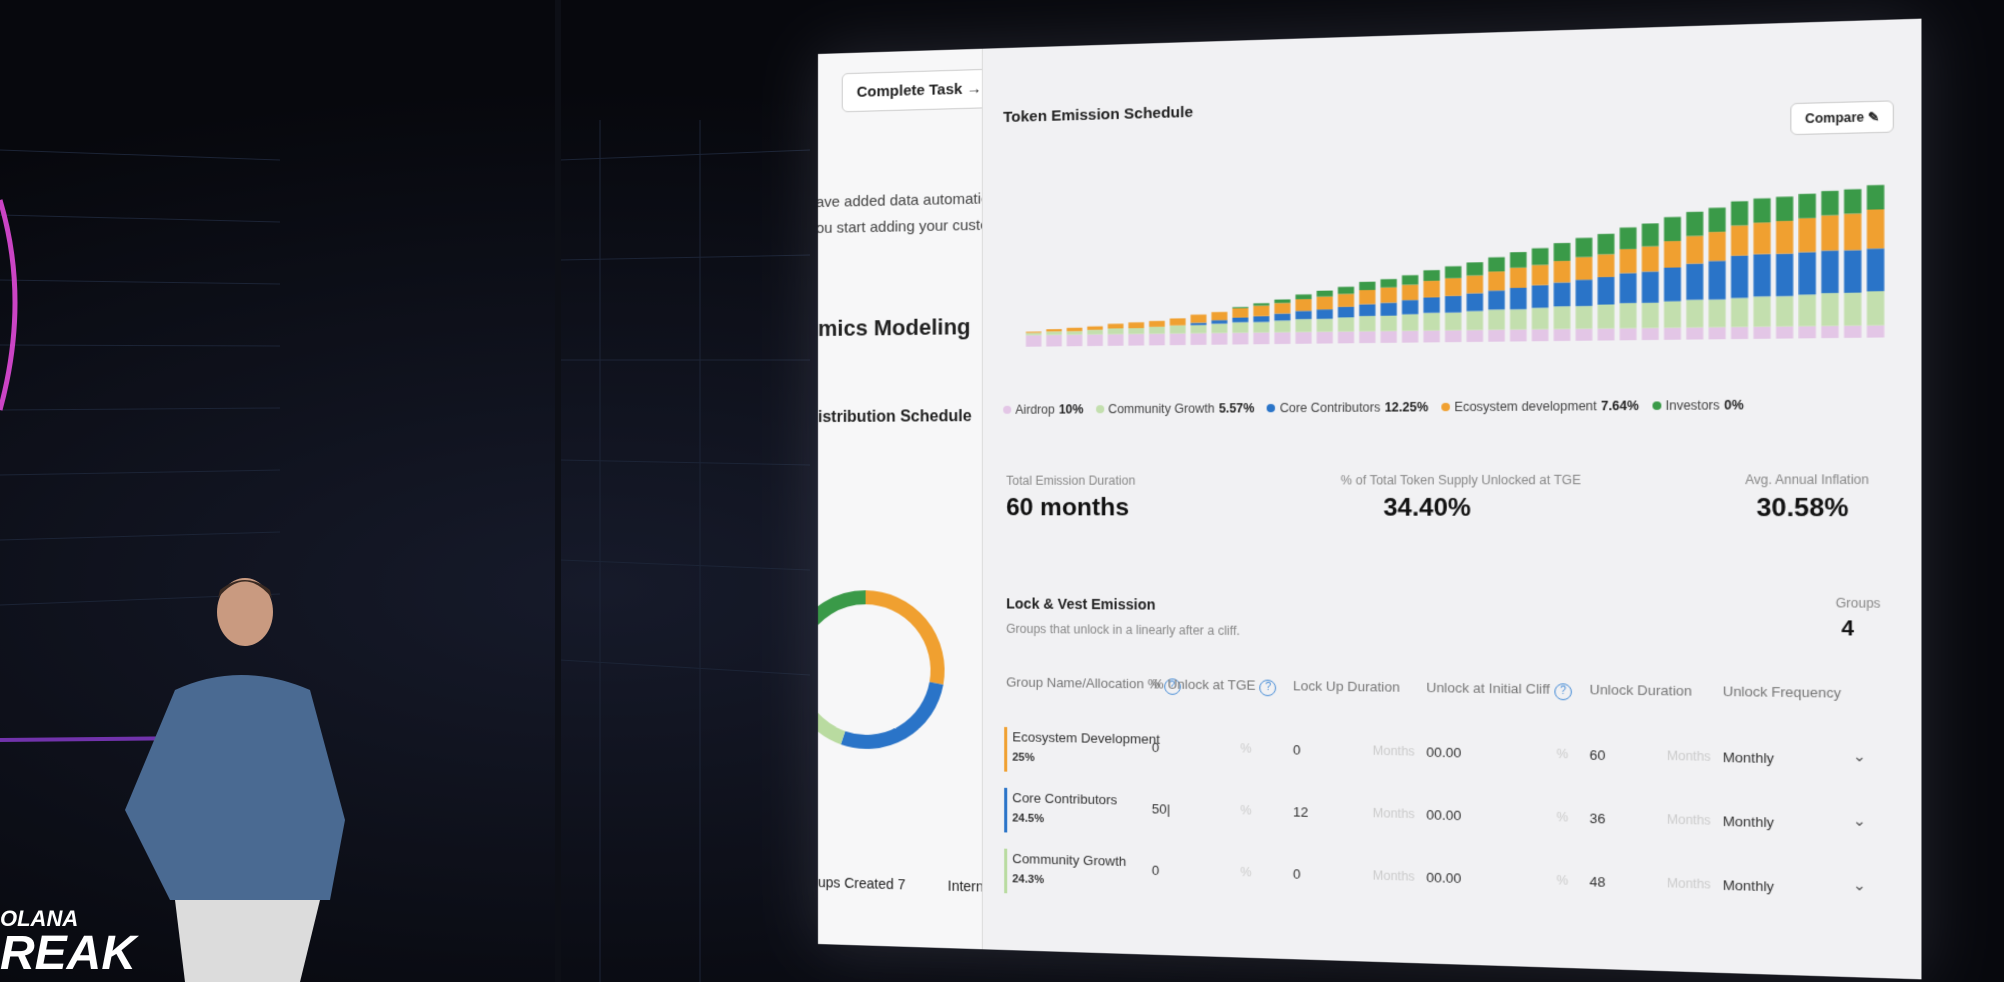 This screenshot has height=982, width=2004. Describe the element at coordinates (1802, 508) in the screenshot. I see `stat-value: 30.58%` at that location.